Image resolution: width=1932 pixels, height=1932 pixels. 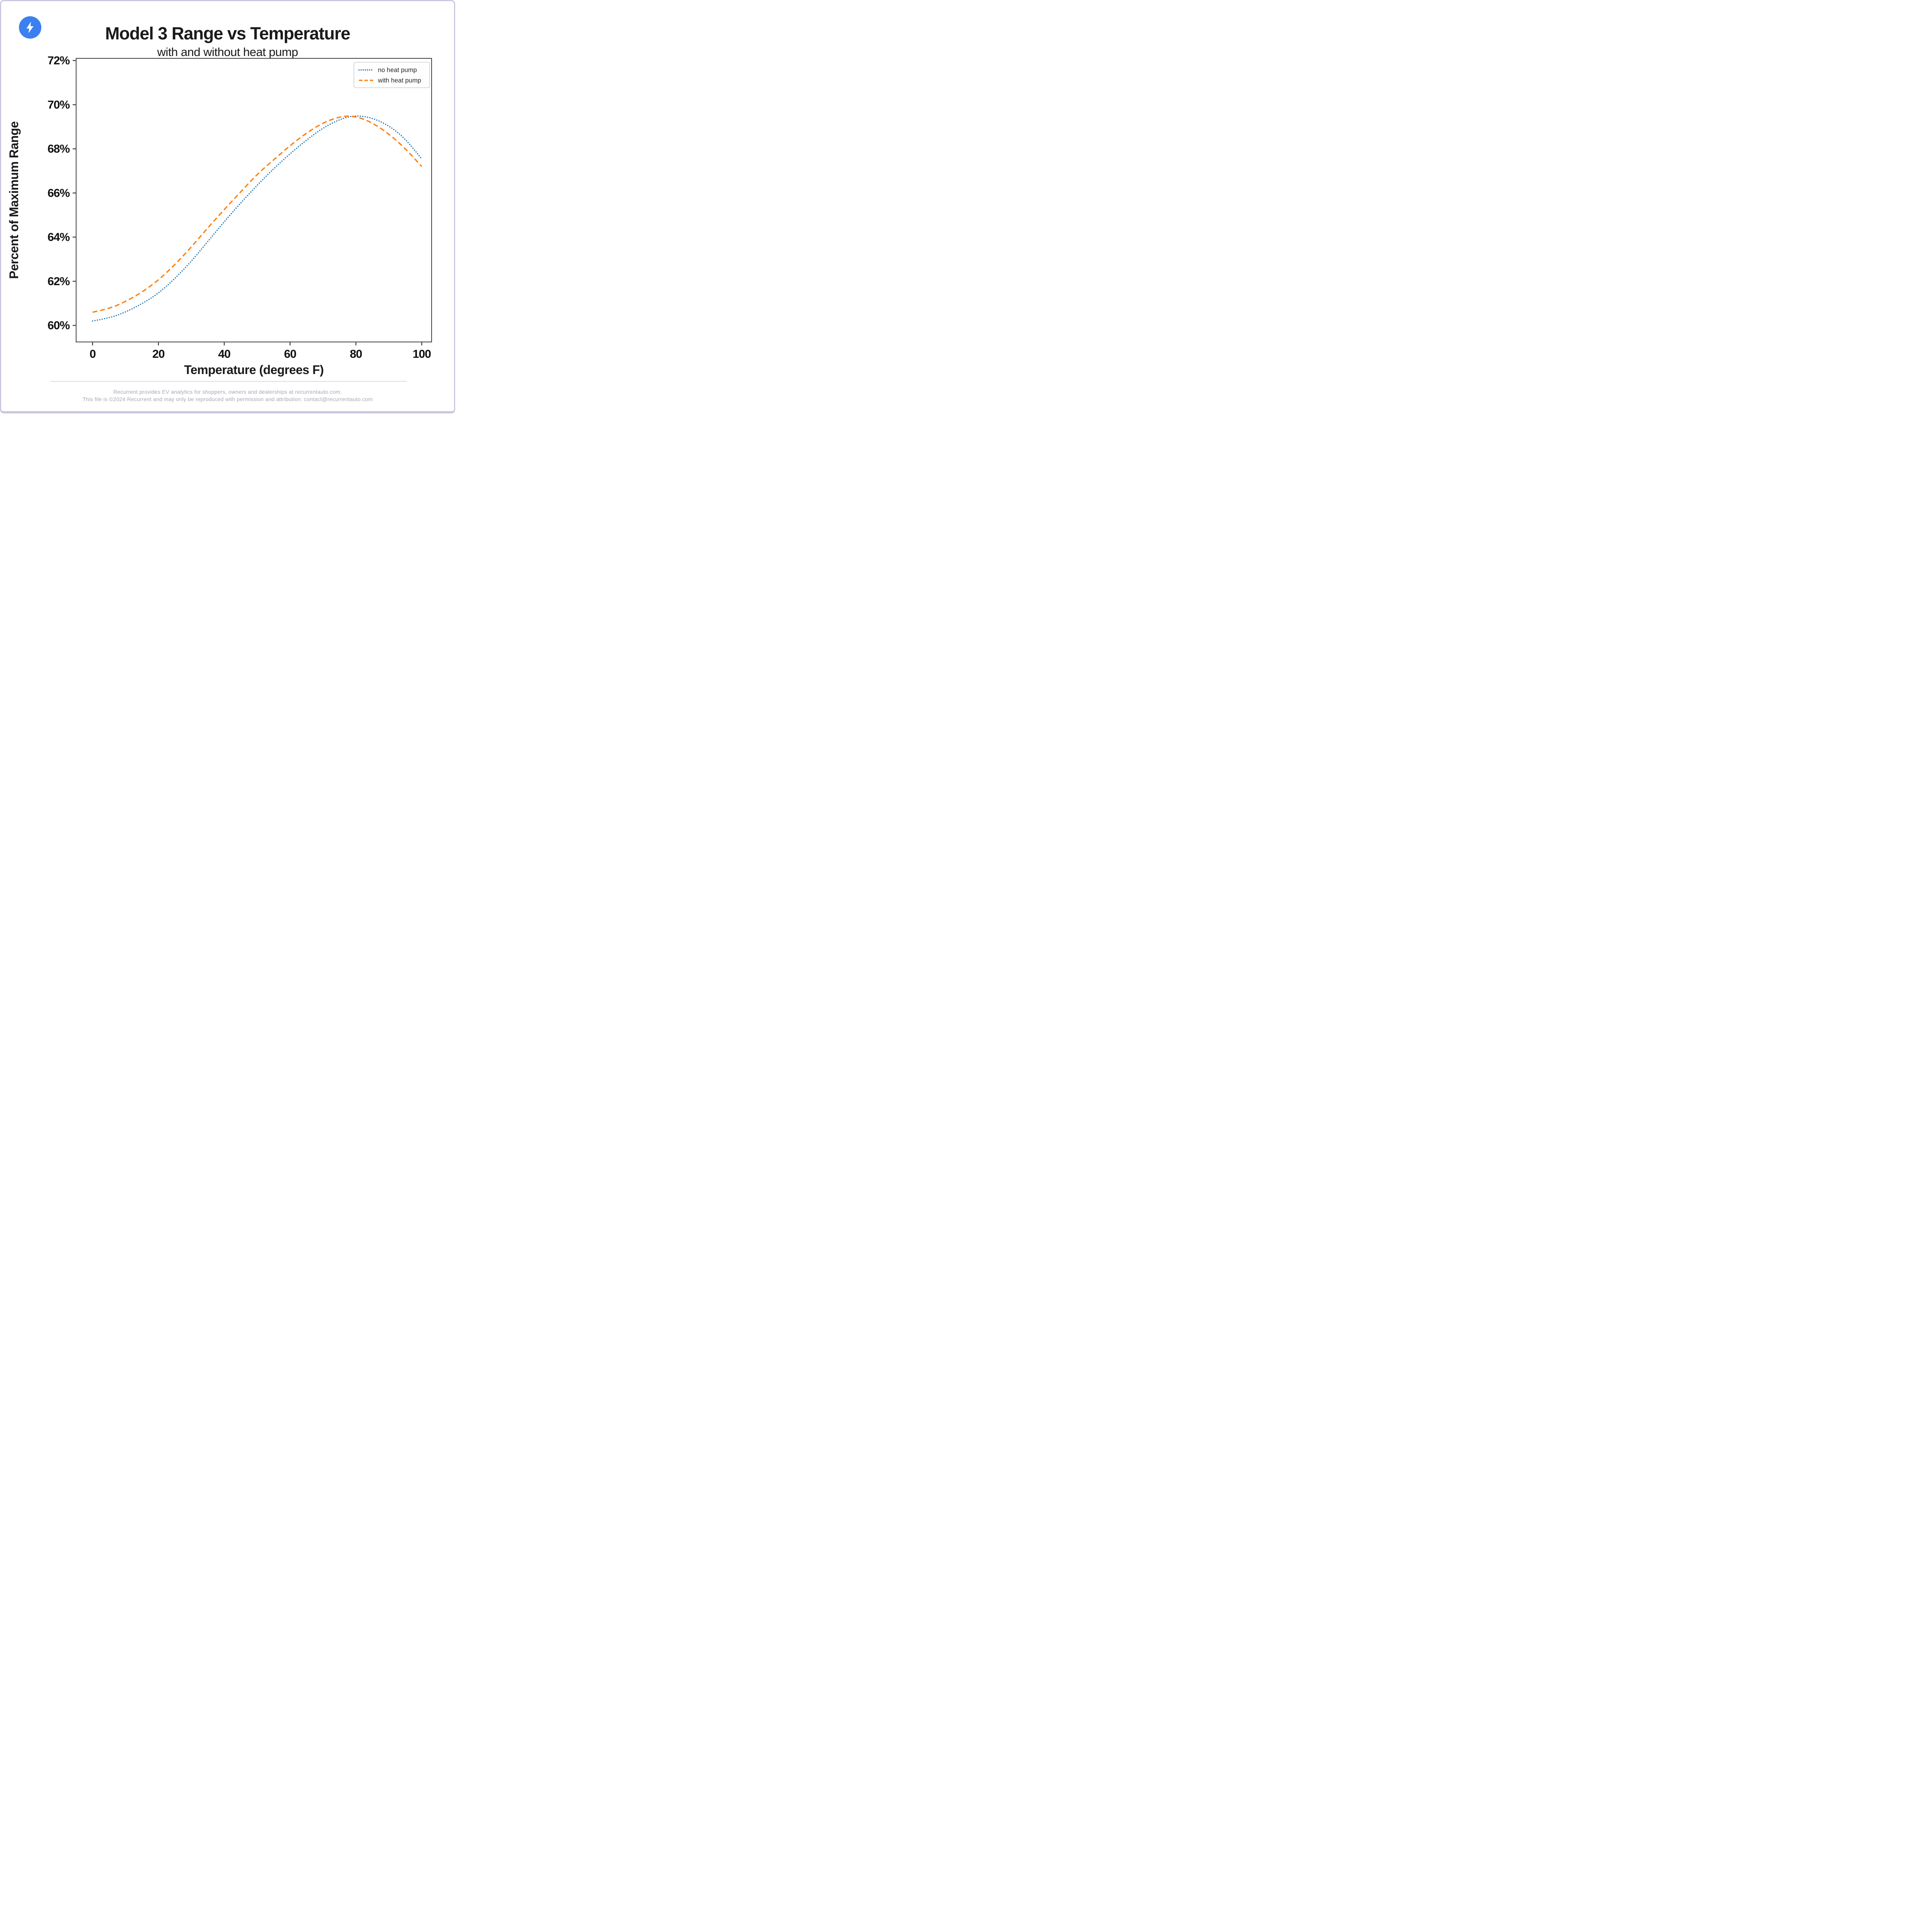 I want to click on y-tick-label: 72%, so click(x=59, y=61).